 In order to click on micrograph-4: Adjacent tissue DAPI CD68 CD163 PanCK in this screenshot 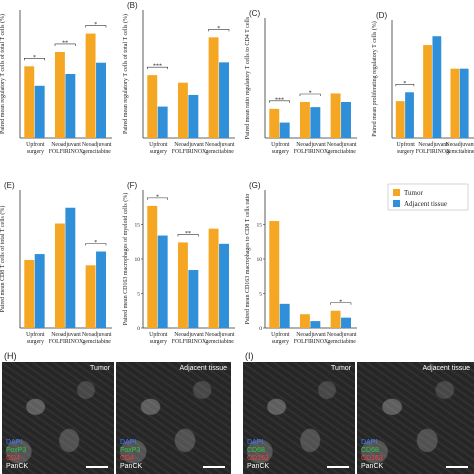, I will do `click(415, 418)`.